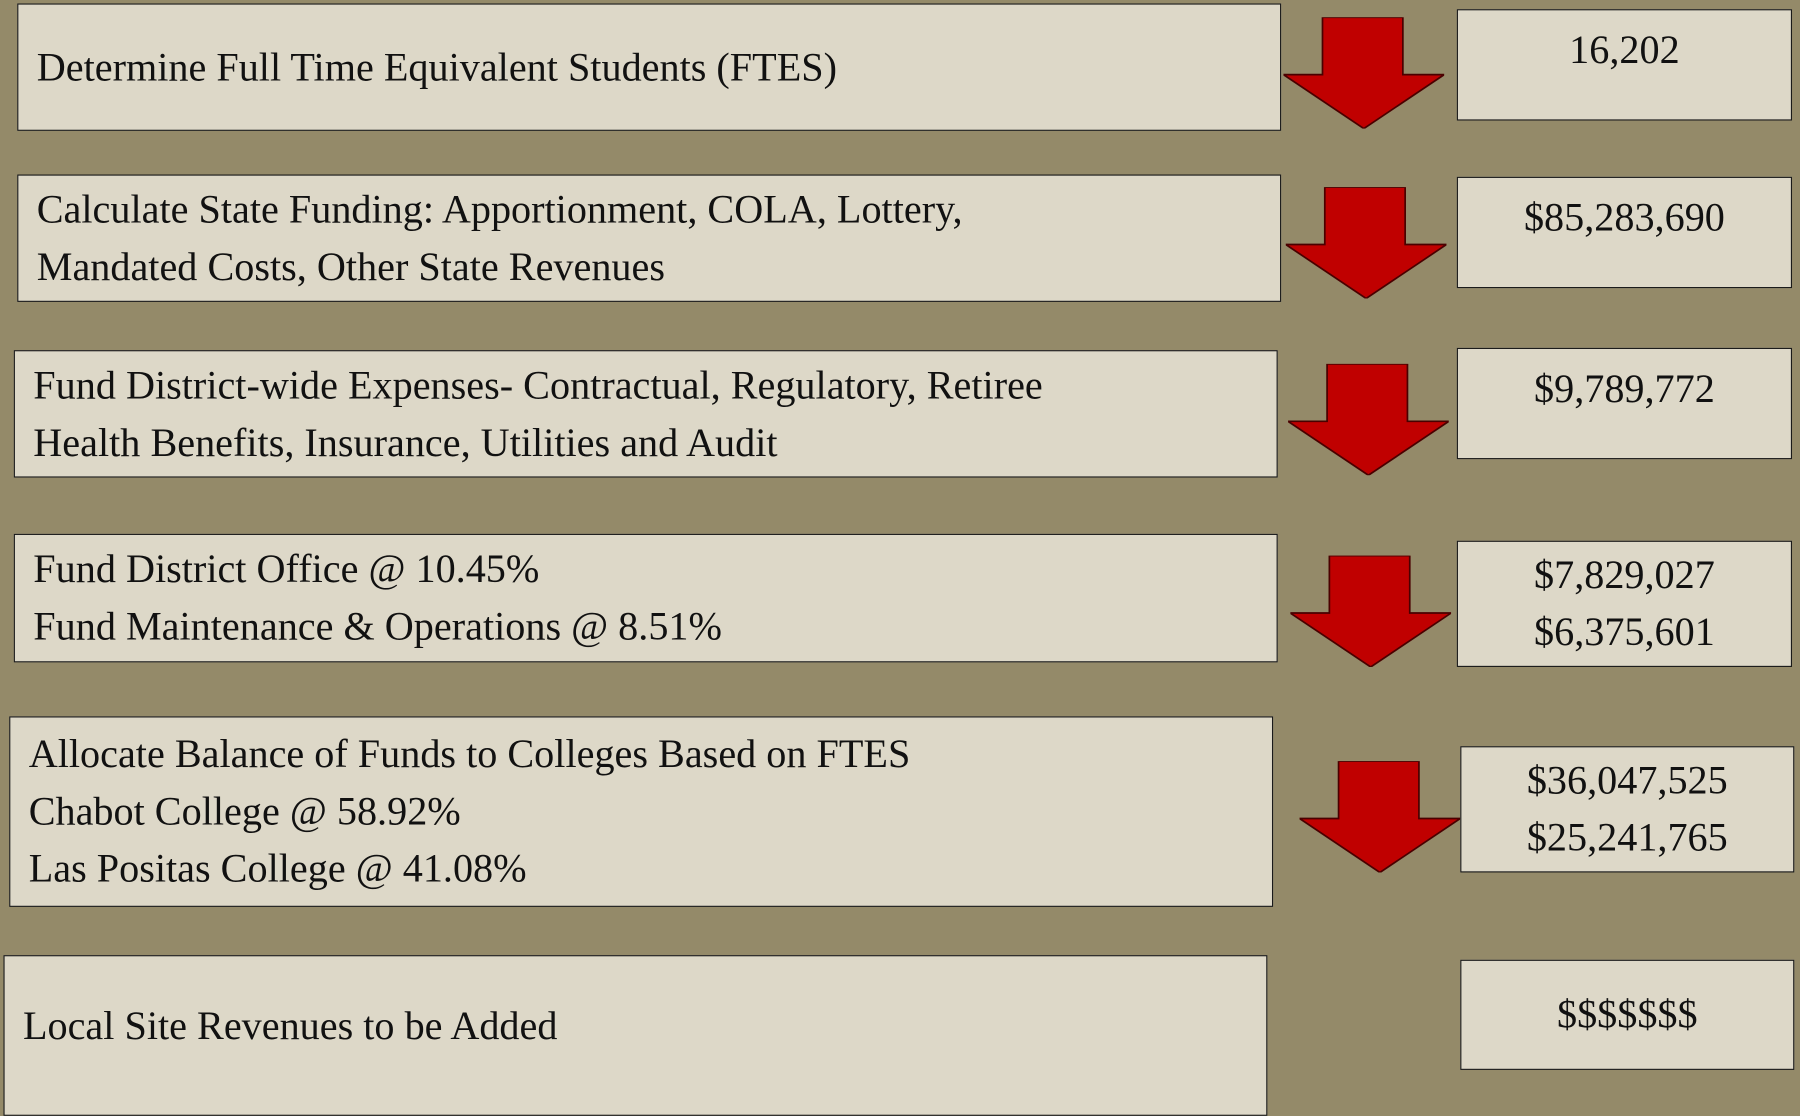 Image resolution: width=1800 pixels, height=1116 pixels. I want to click on step-text: Local Site Revenues to be Added, so click(290, 1026).